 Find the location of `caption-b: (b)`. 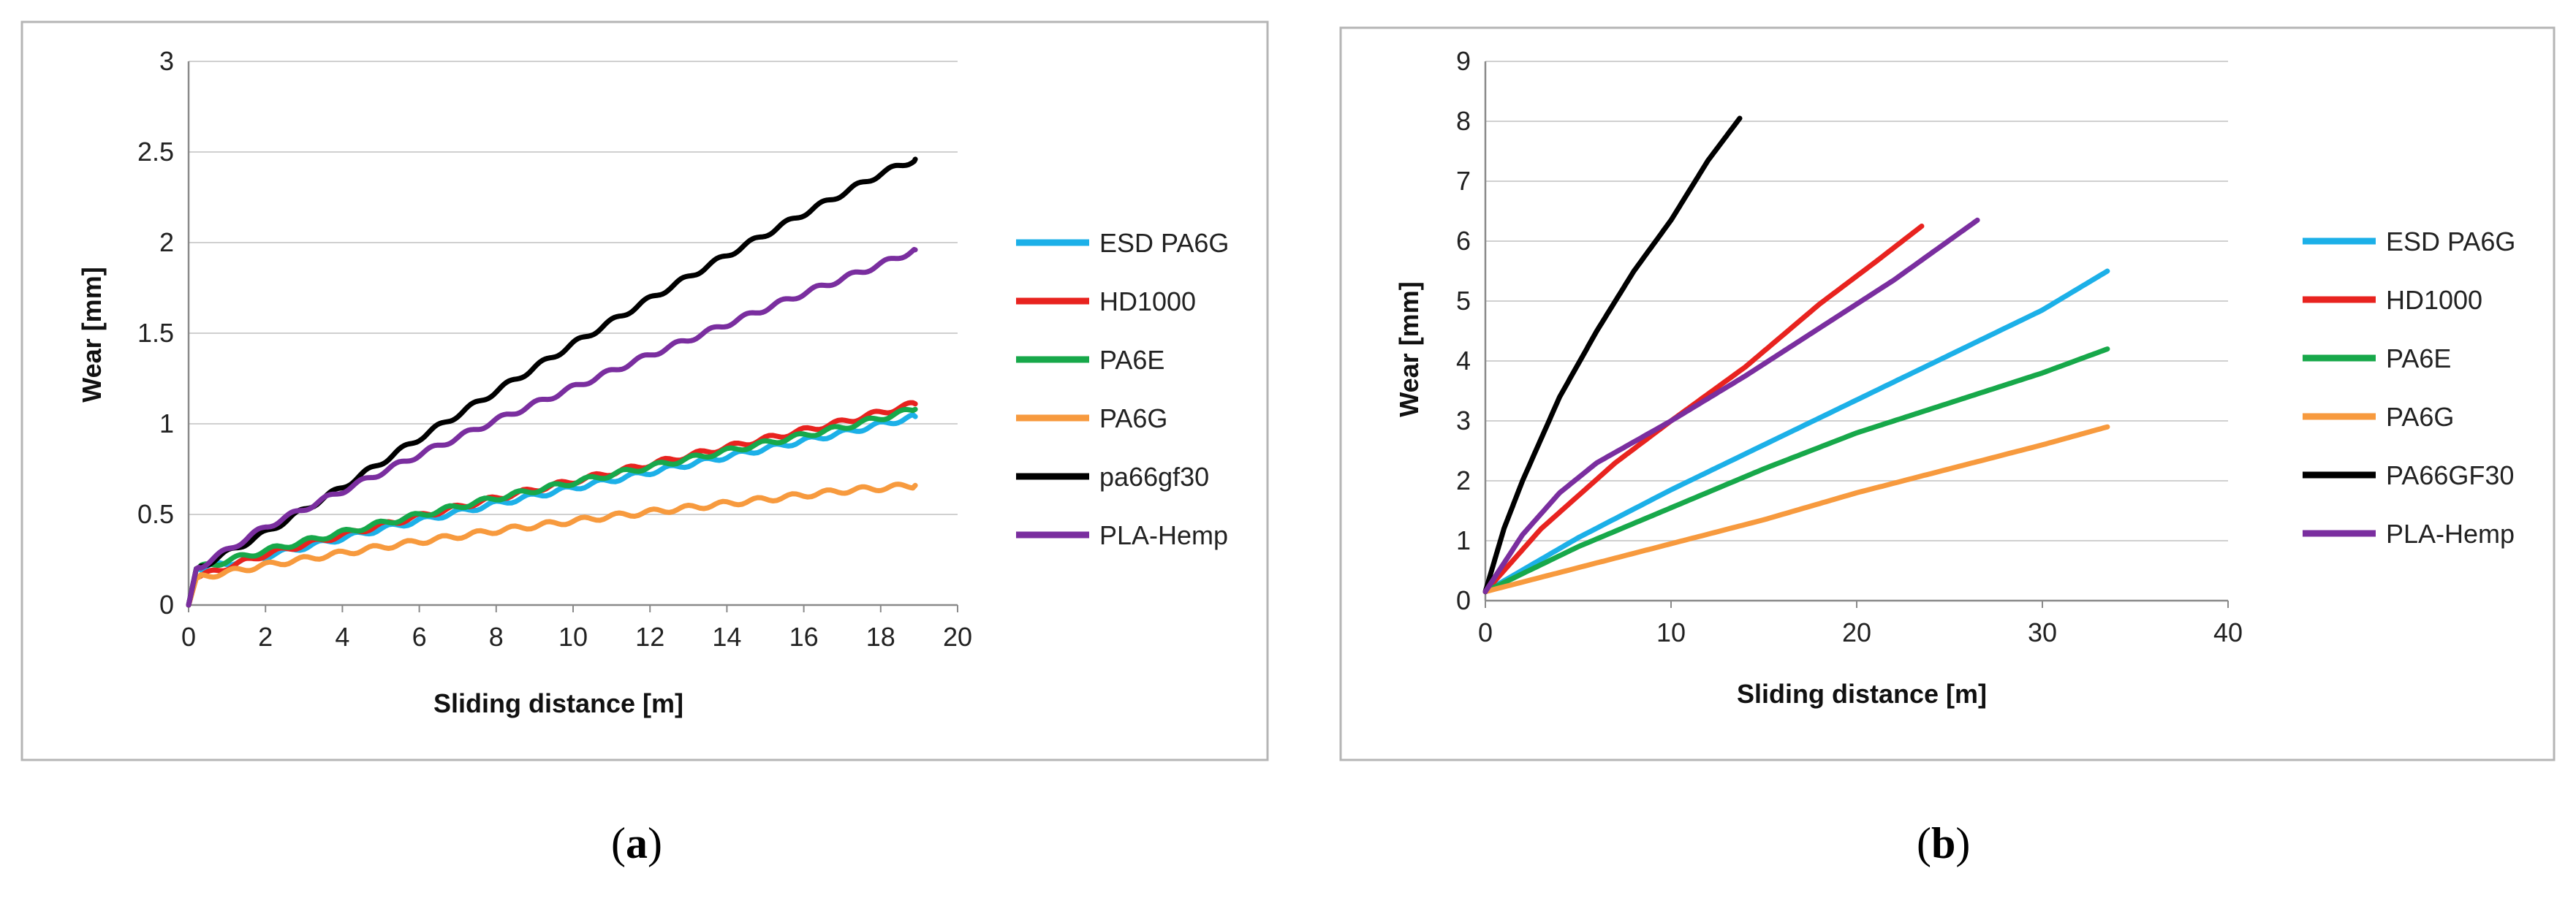

caption-b: (b) is located at coordinates (1944, 843).